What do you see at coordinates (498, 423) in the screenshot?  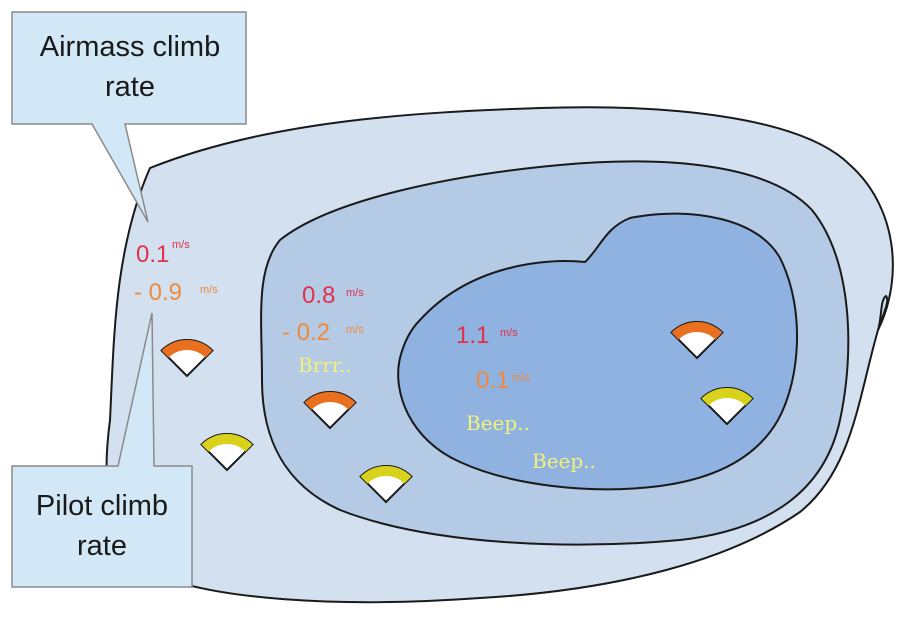 I see `inner-sound-label-1: Beep..` at bounding box center [498, 423].